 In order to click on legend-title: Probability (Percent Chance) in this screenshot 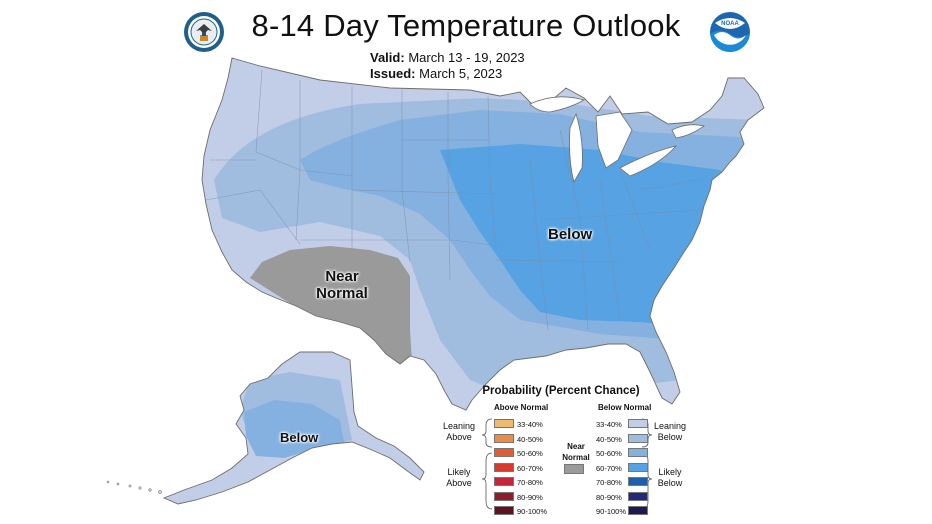, I will do `click(561, 391)`.